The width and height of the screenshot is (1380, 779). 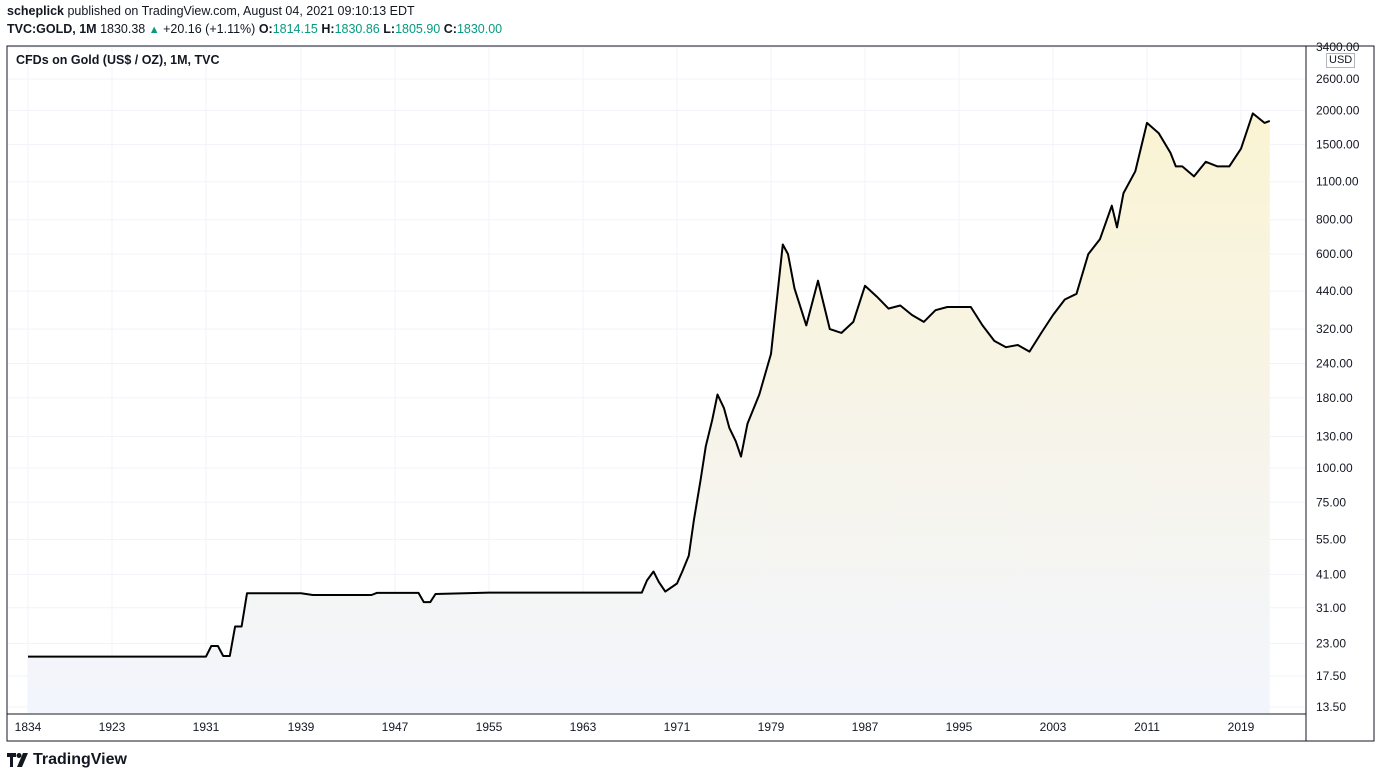 What do you see at coordinates (959, 727) in the screenshot?
I see `x-tick-label: 1995` at bounding box center [959, 727].